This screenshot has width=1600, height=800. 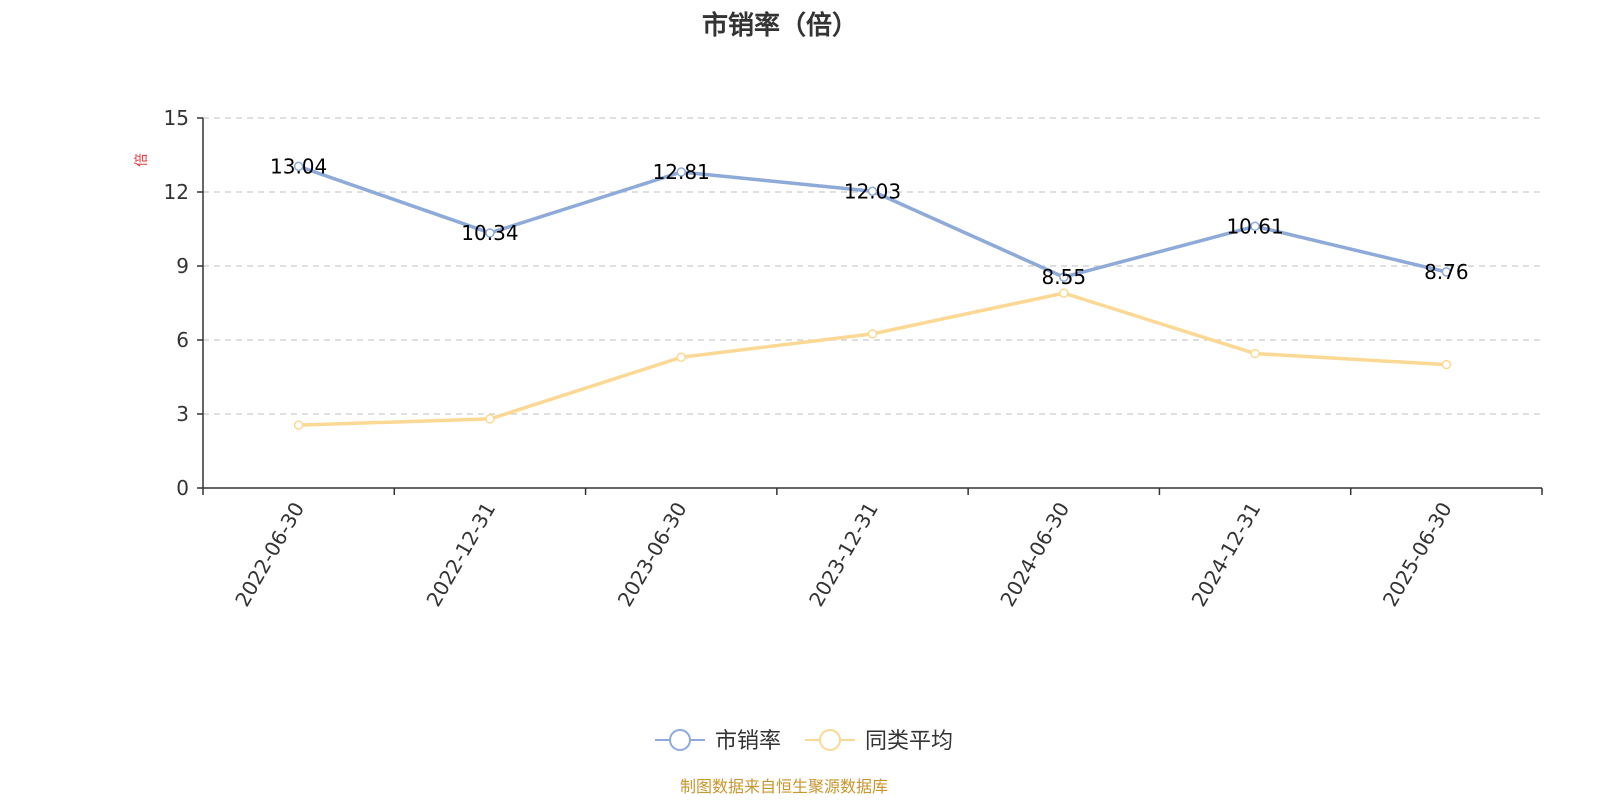 I want to click on data-label: 13.04, so click(x=298, y=166).